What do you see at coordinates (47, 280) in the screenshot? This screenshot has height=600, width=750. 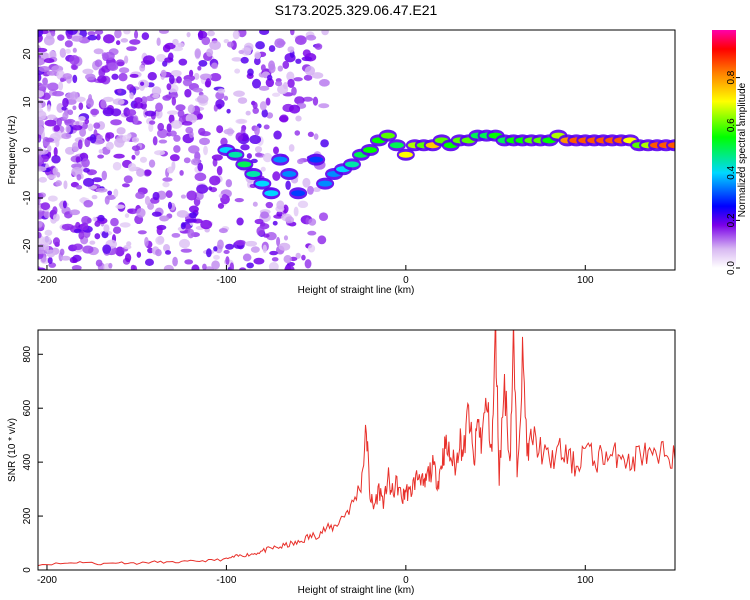 I see `x-tick-label: -200` at bounding box center [47, 280].